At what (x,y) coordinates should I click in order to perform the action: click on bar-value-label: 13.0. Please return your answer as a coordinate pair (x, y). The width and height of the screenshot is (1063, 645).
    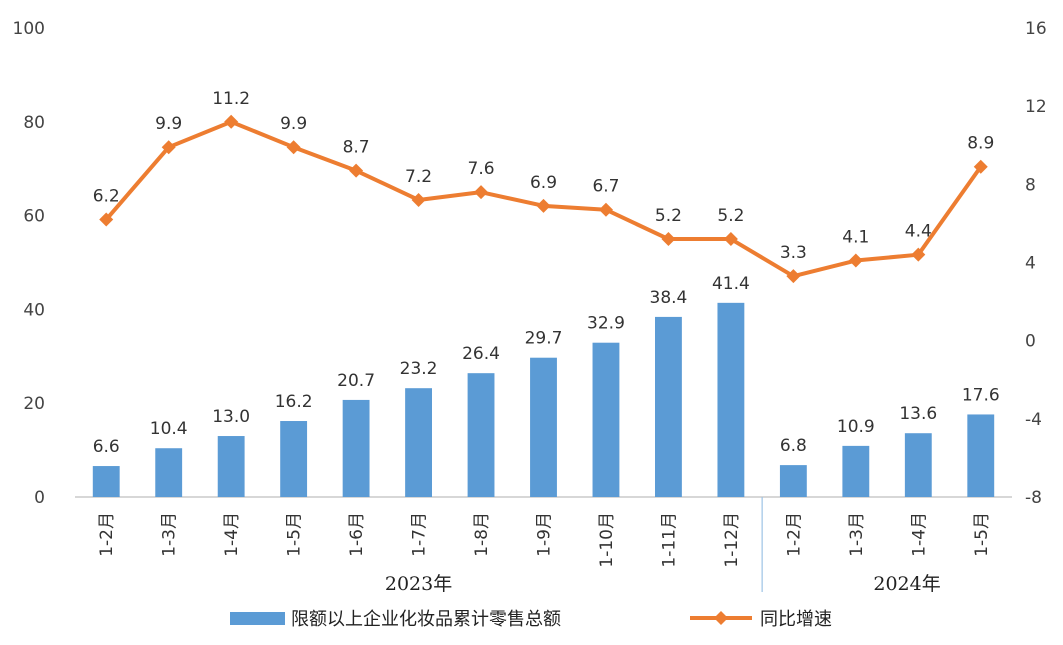
    Looking at the image, I should click on (231, 417).